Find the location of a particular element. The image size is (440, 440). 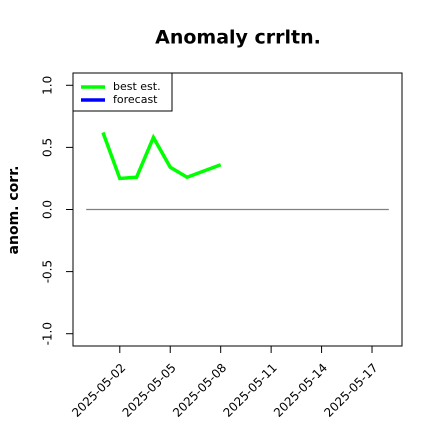

y-tick-label: -0.5 is located at coordinates (48, 271).